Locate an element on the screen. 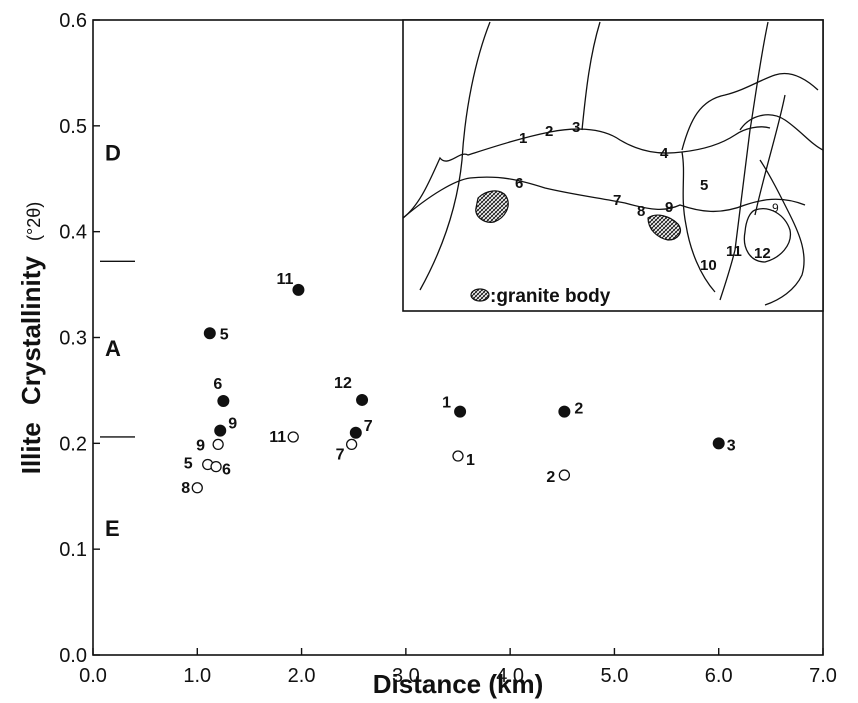  inset-site-number: 6 is located at coordinates (519, 183).